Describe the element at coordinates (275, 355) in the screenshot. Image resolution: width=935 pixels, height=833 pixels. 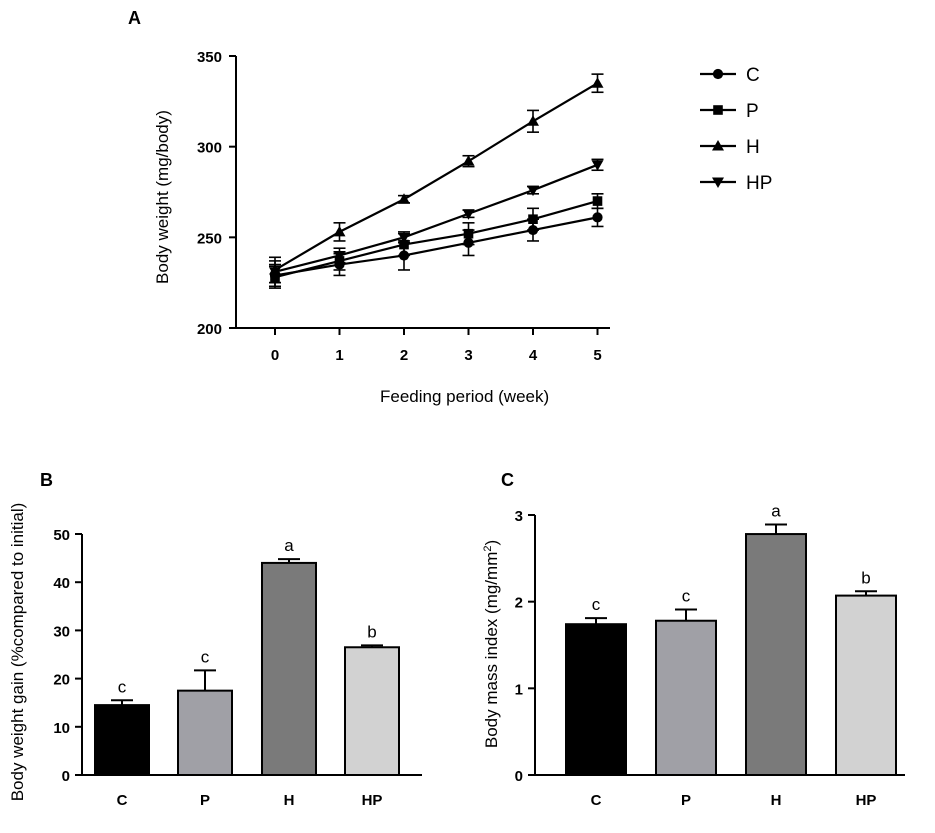
I see `panel-a-x-tick-label: 0` at that location.